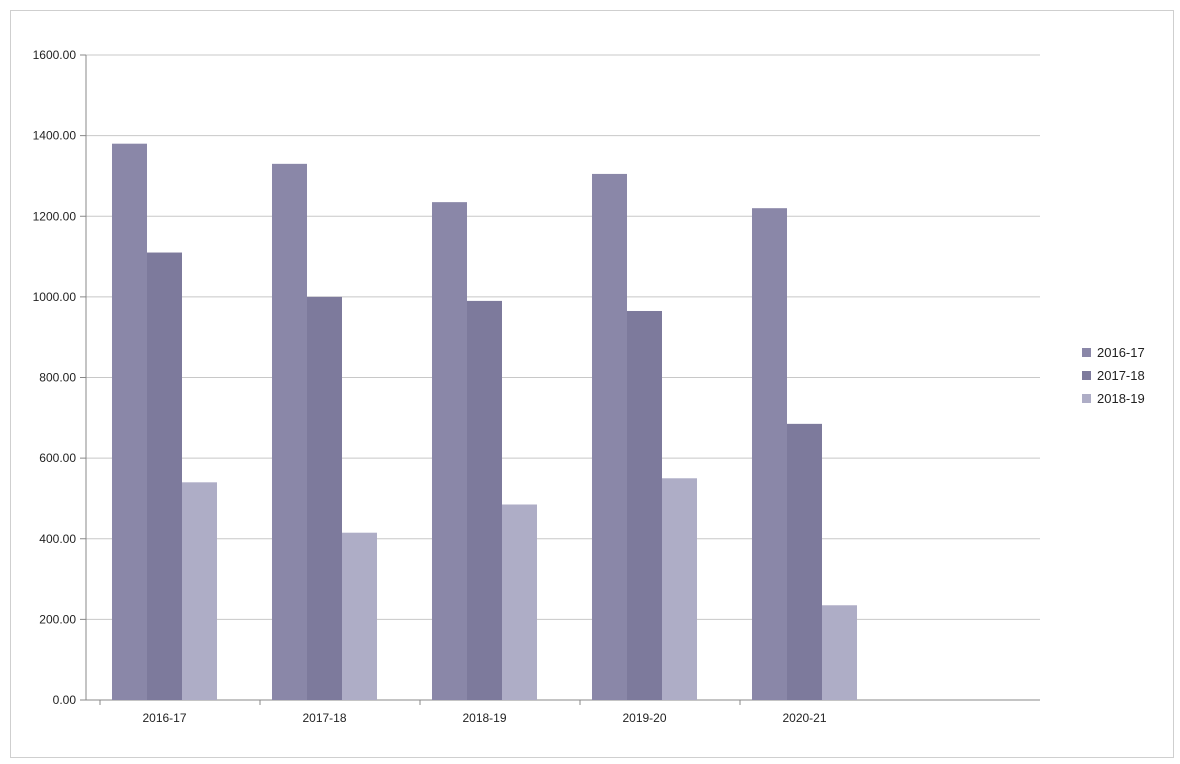 This screenshot has height=764, width=1180. I want to click on x-tick-label: 2016-17, so click(164, 718).